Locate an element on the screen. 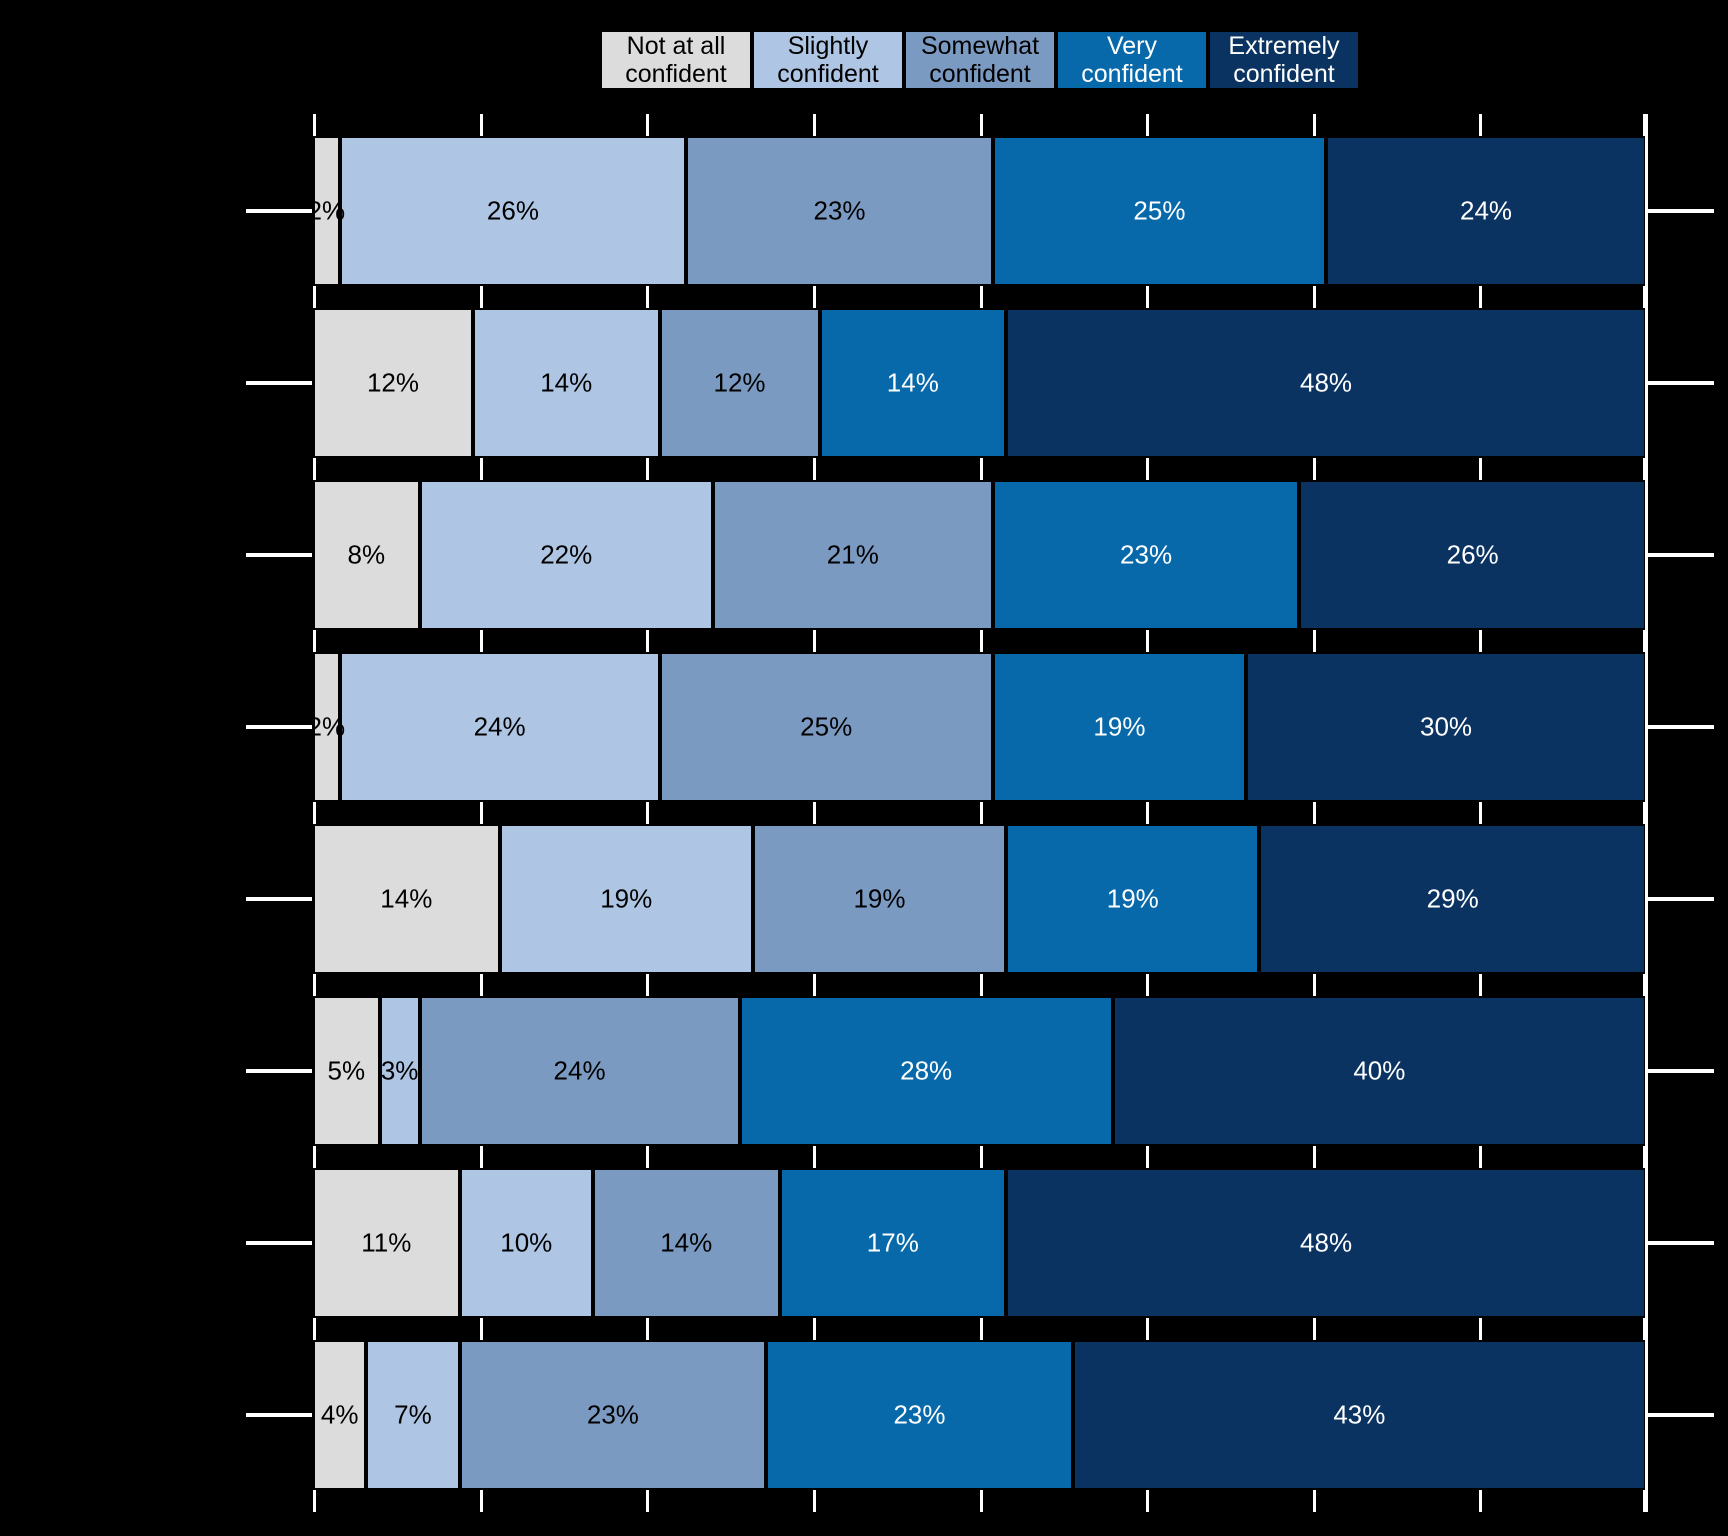  bar-segment-value: 40% is located at coordinates (1379, 1070).